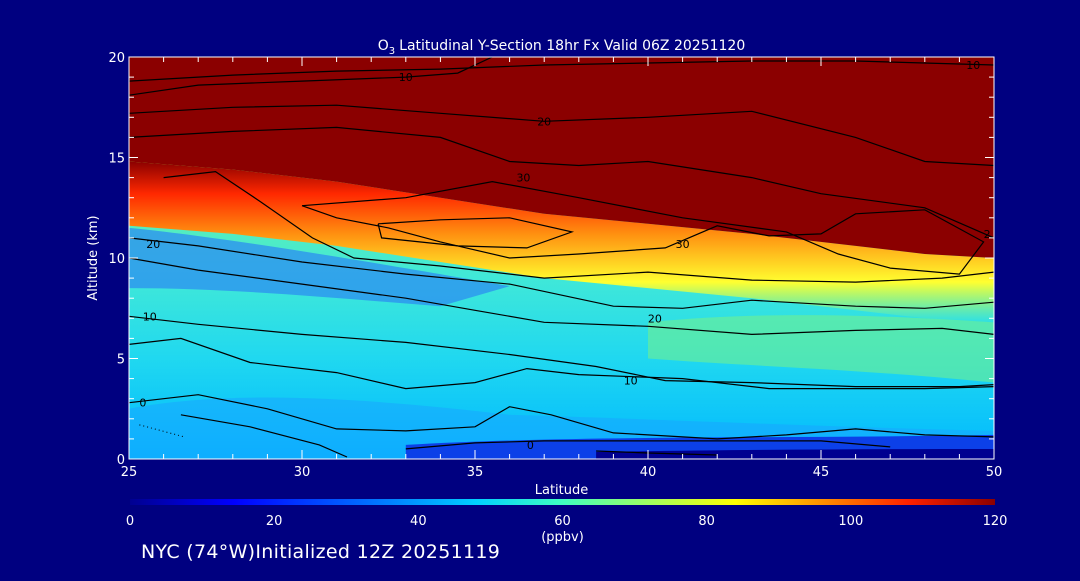 Image resolution: width=1080 pixels, height=581 pixels. Describe the element at coordinates (562, 537) in the screenshot. I see `colorbar-unit-label: (ppbv)` at that location.